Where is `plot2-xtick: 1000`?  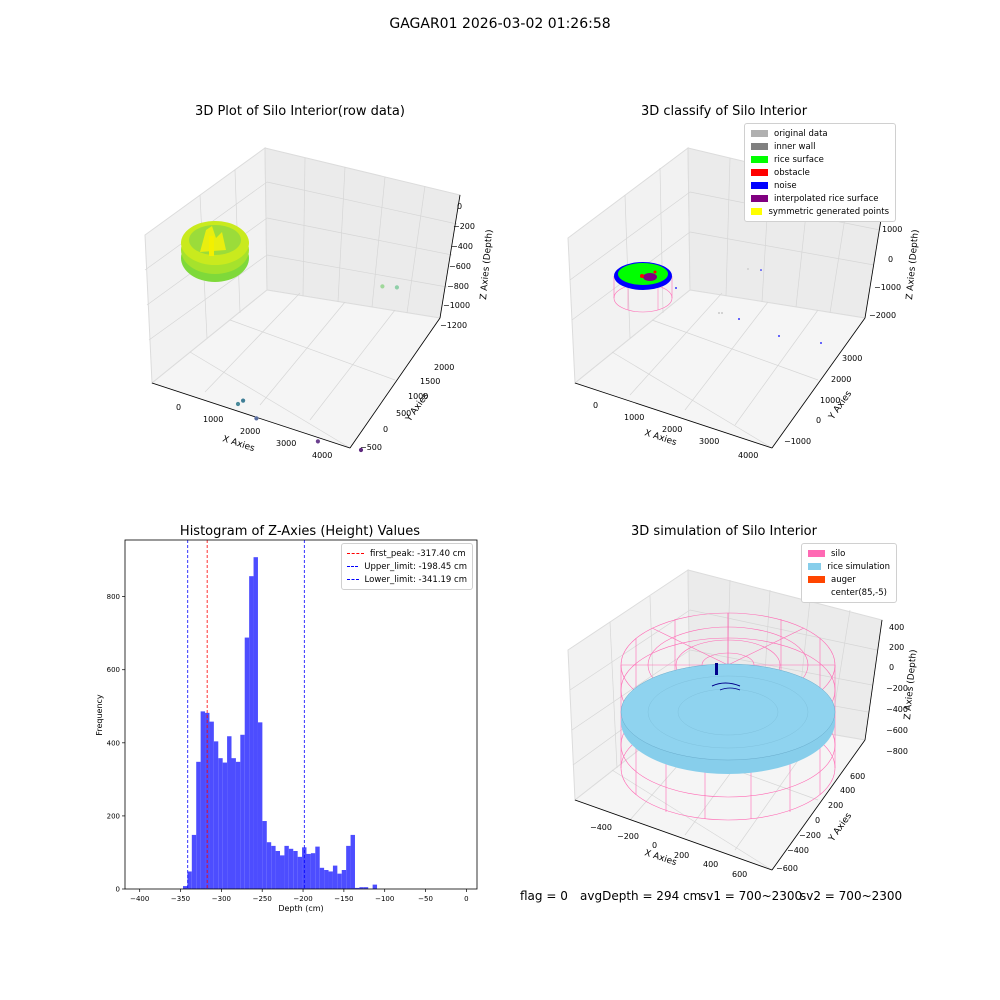 plot2-xtick: 1000 is located at coordinates (634, 417).